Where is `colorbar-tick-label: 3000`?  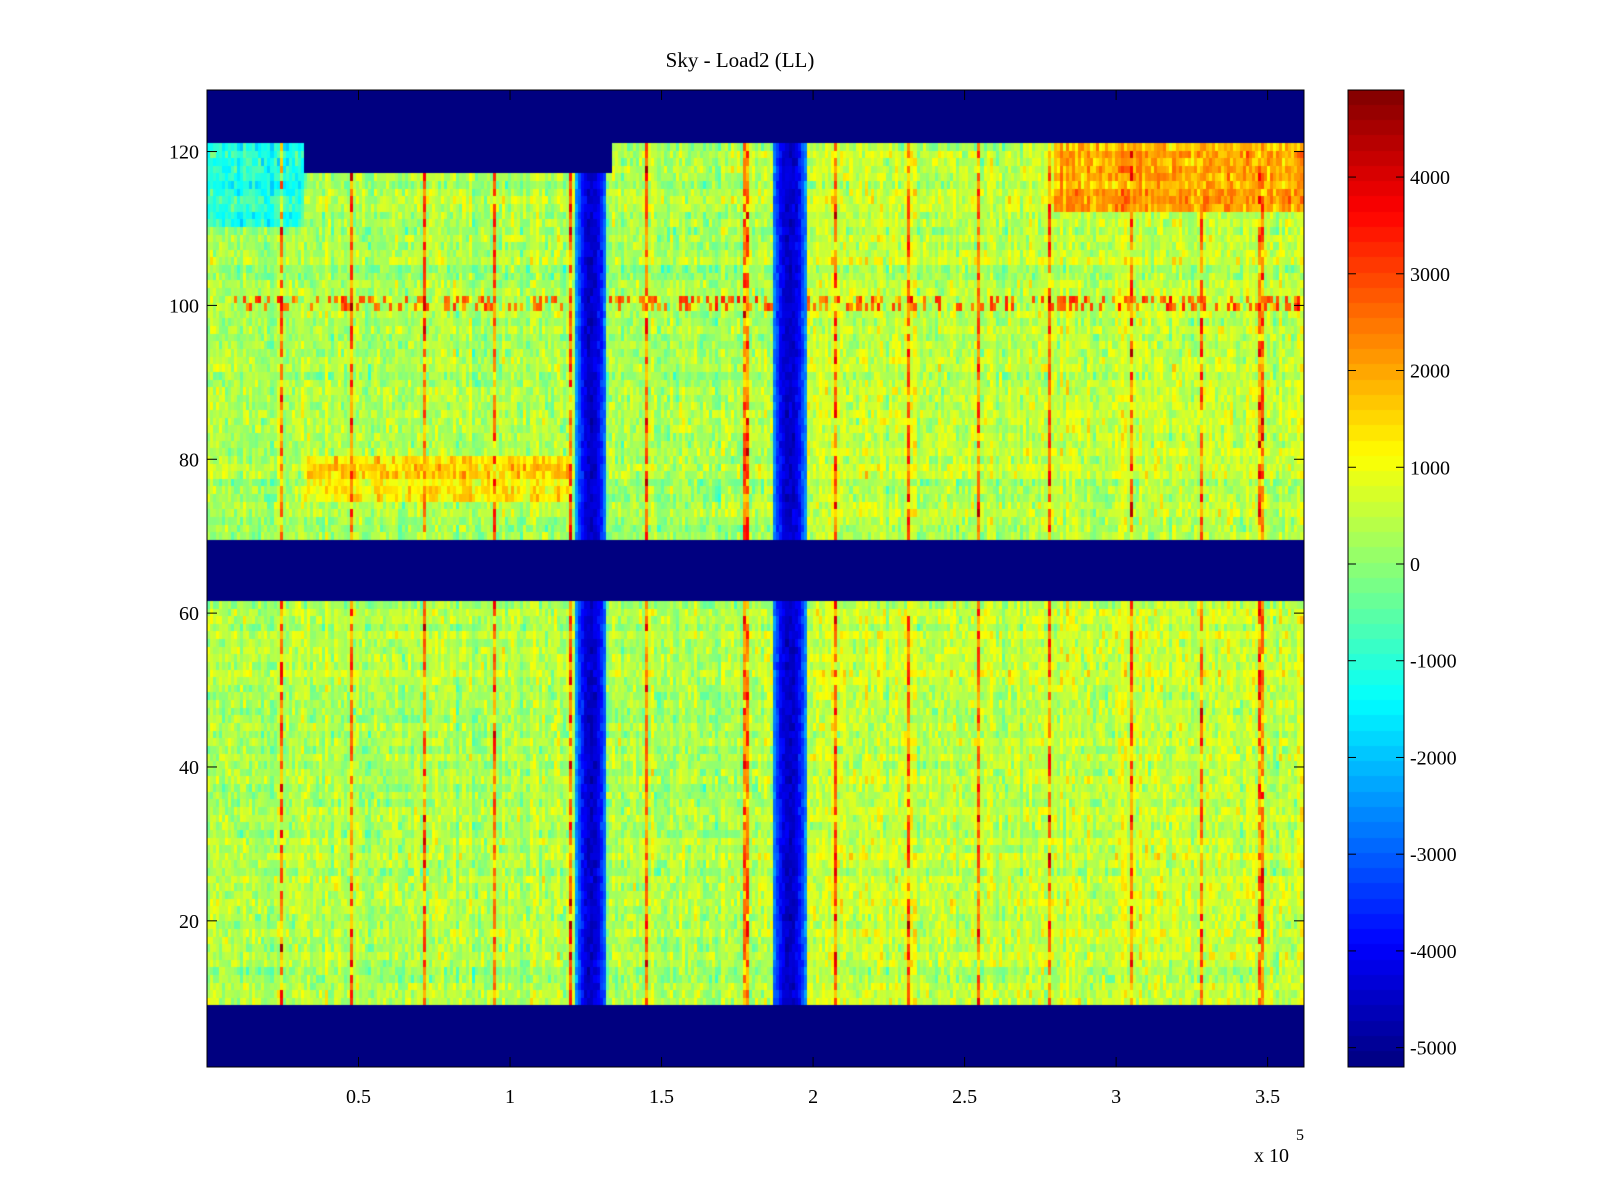
colorbar-tick-label: 3000 is located at coordinates (1430, 275).